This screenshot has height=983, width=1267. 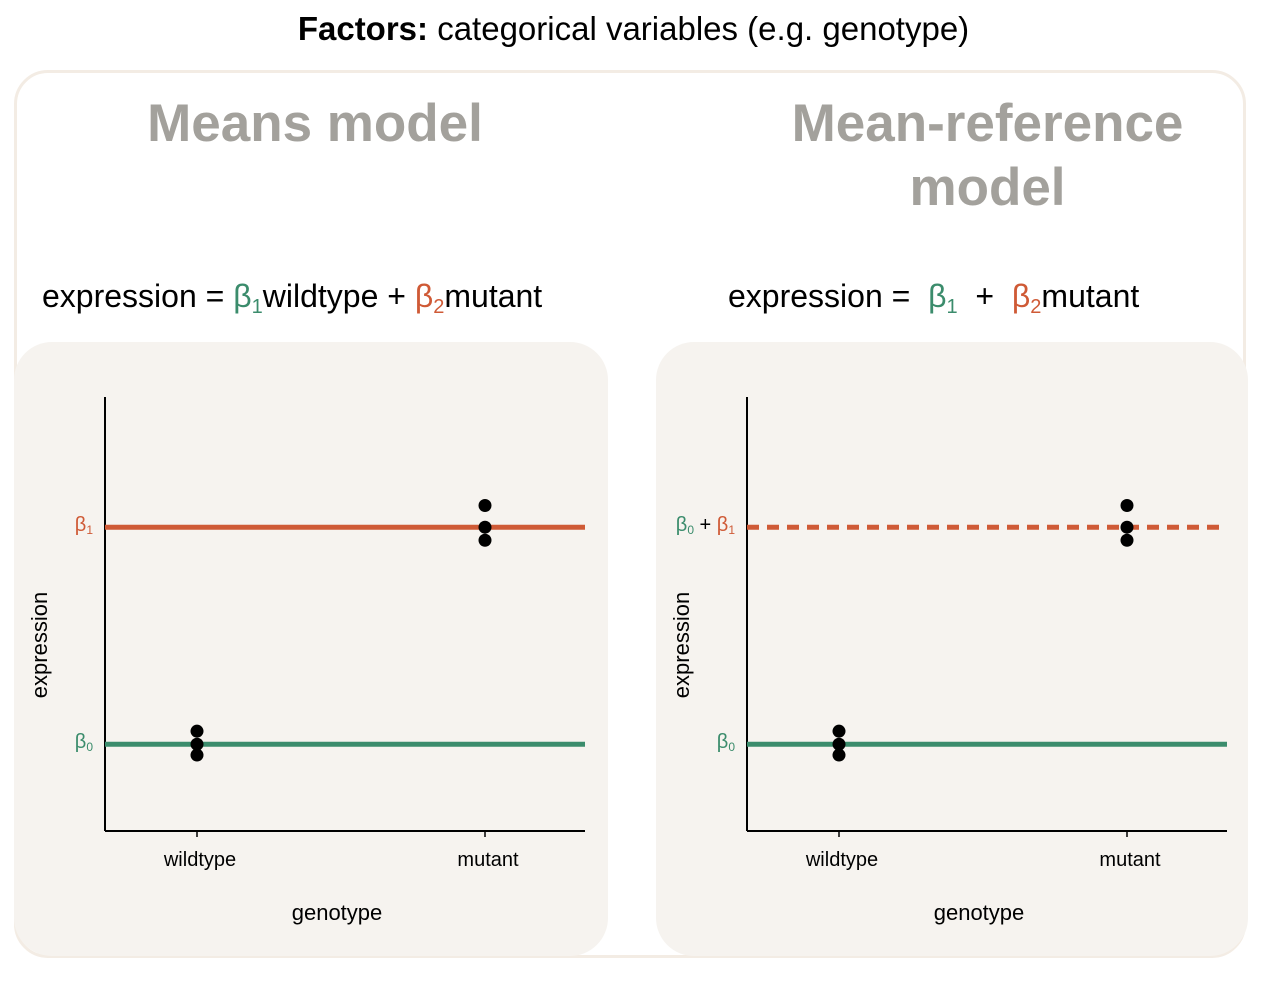 What do you see at coordinates (199, 860) in the screenshot?
I see `left-x-tick-label-wildtype: wildtype` at bounding box center [199, 860].